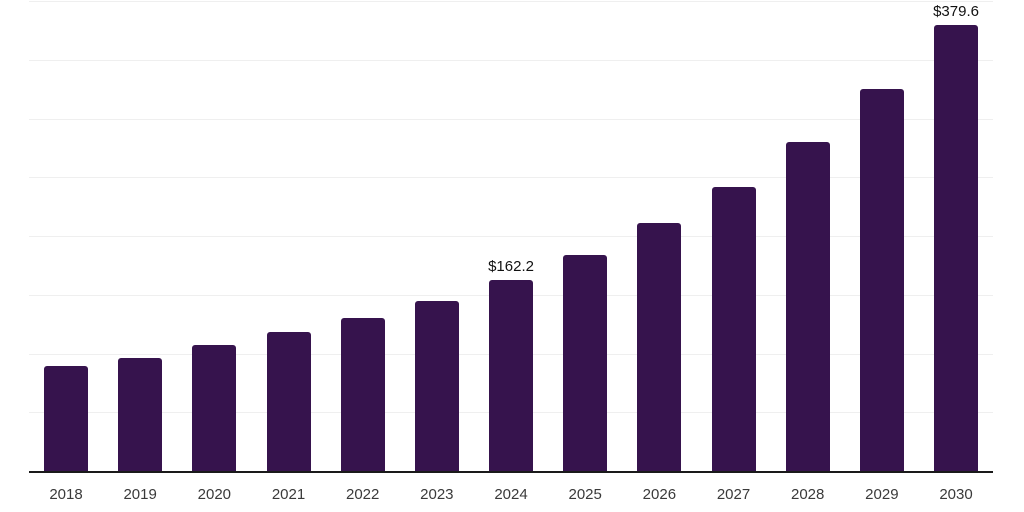  I want to click on x-tick-2026: 2026, so click(659, 494).